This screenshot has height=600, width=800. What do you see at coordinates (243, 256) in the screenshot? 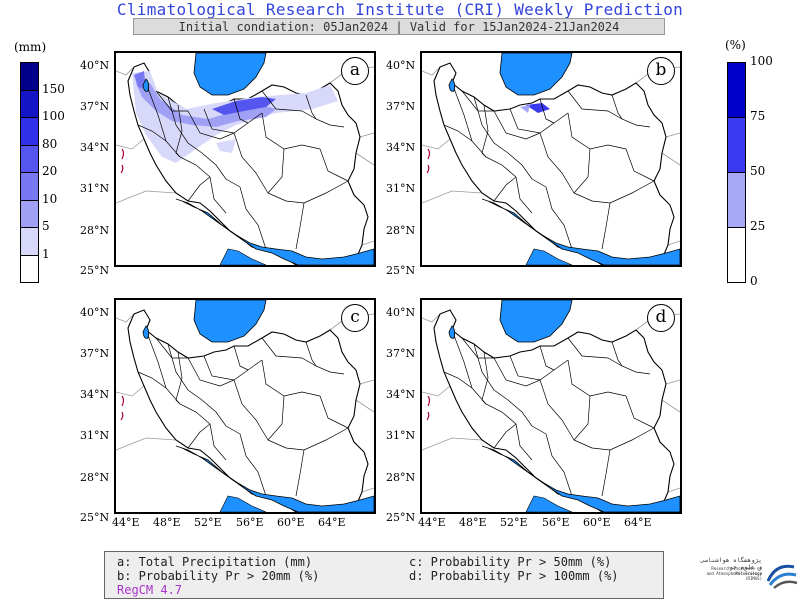
I see `gulf-south-shore` at bounding box center [243, 256].